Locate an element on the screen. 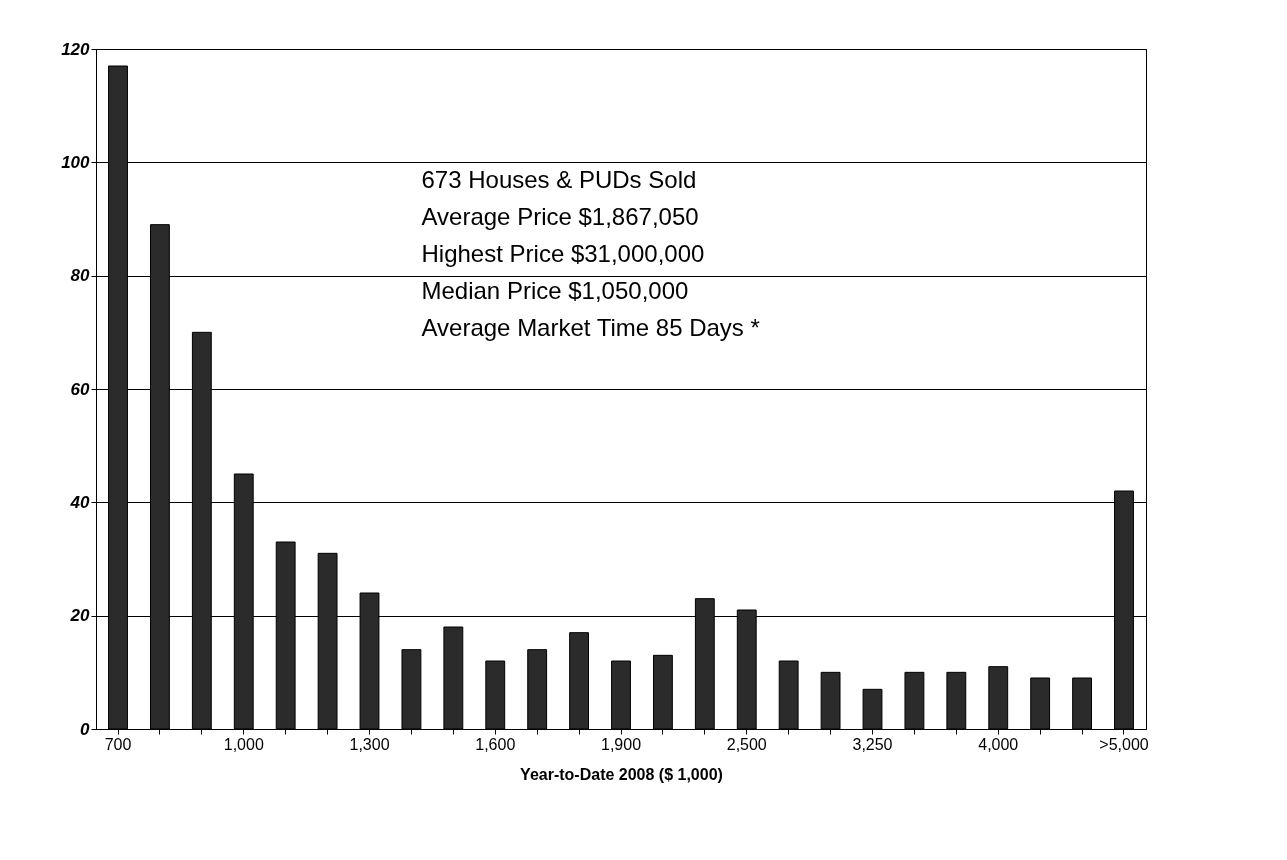 The width and height of the screenshot is (1287, 860). x-tick-label: 1,600 is located at coordinates (495, 744).